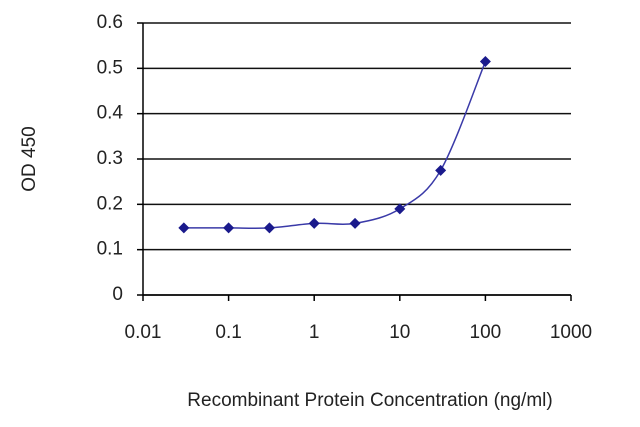 Image resolution: width=640 pixels, height=427 pixels. What do you see at coordinates (143, 332) in the screenshot?
I see `x-tick-label: 0.01` at bounding box center [143, 332].